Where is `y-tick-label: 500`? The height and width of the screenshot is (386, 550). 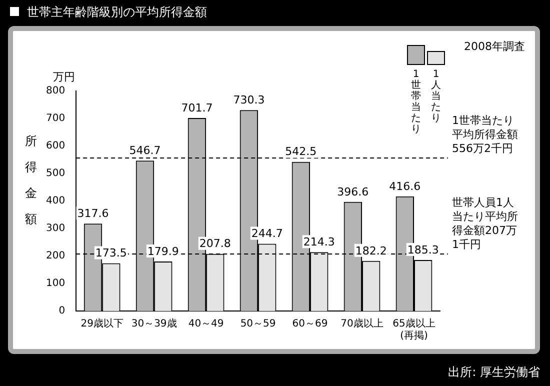
y-tick-label: 500 is located at coordinates (56, 174).